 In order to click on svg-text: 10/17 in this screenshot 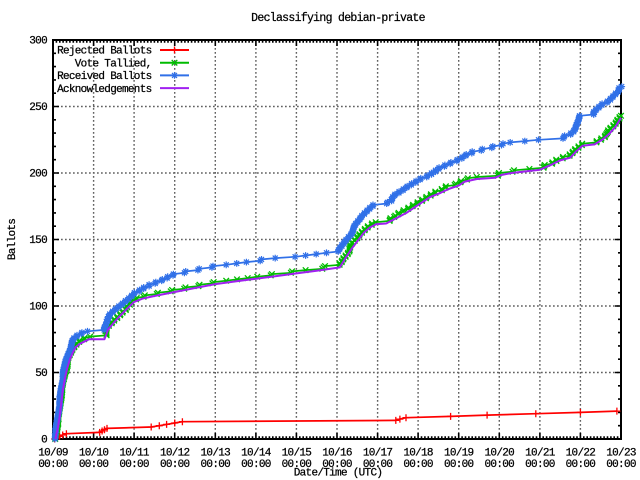, I will do `click(378, 454)`.